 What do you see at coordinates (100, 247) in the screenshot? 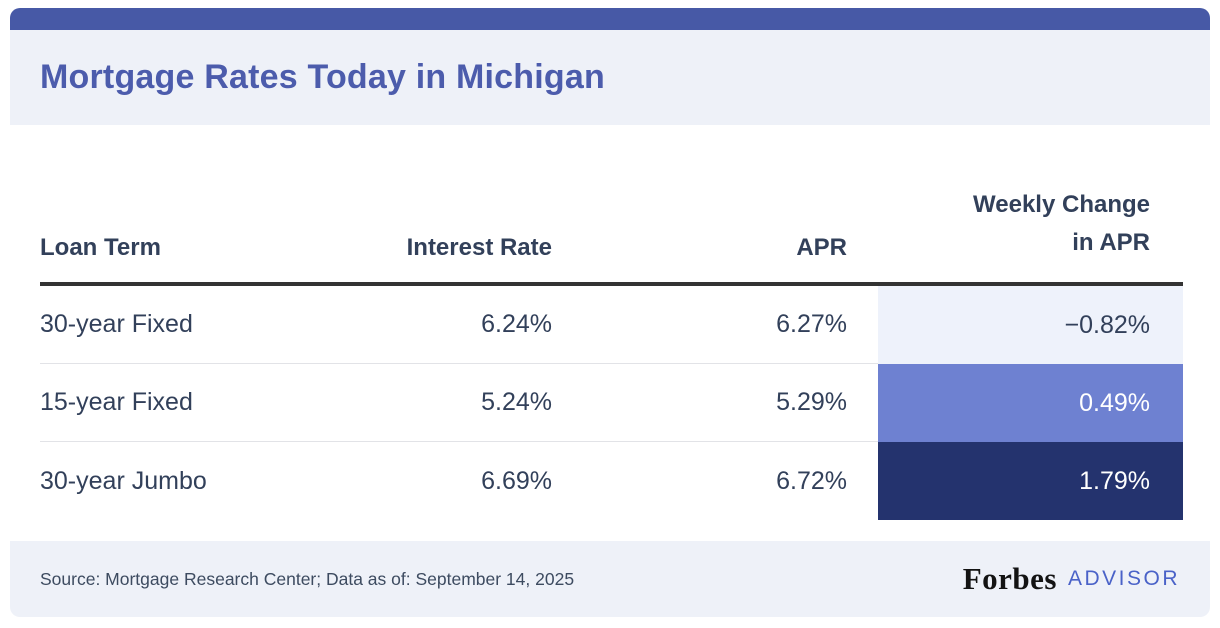
I see `column-header-loan-term: Loan Term` at bounding box center [100, 247].